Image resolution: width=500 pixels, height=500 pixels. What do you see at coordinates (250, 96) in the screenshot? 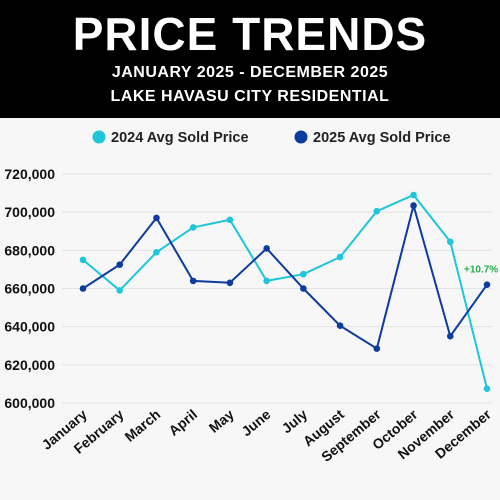
I see `region-subtitle: LAKE HAVASU CITY RESIDENTIAL` at bounding box center [250, 96].